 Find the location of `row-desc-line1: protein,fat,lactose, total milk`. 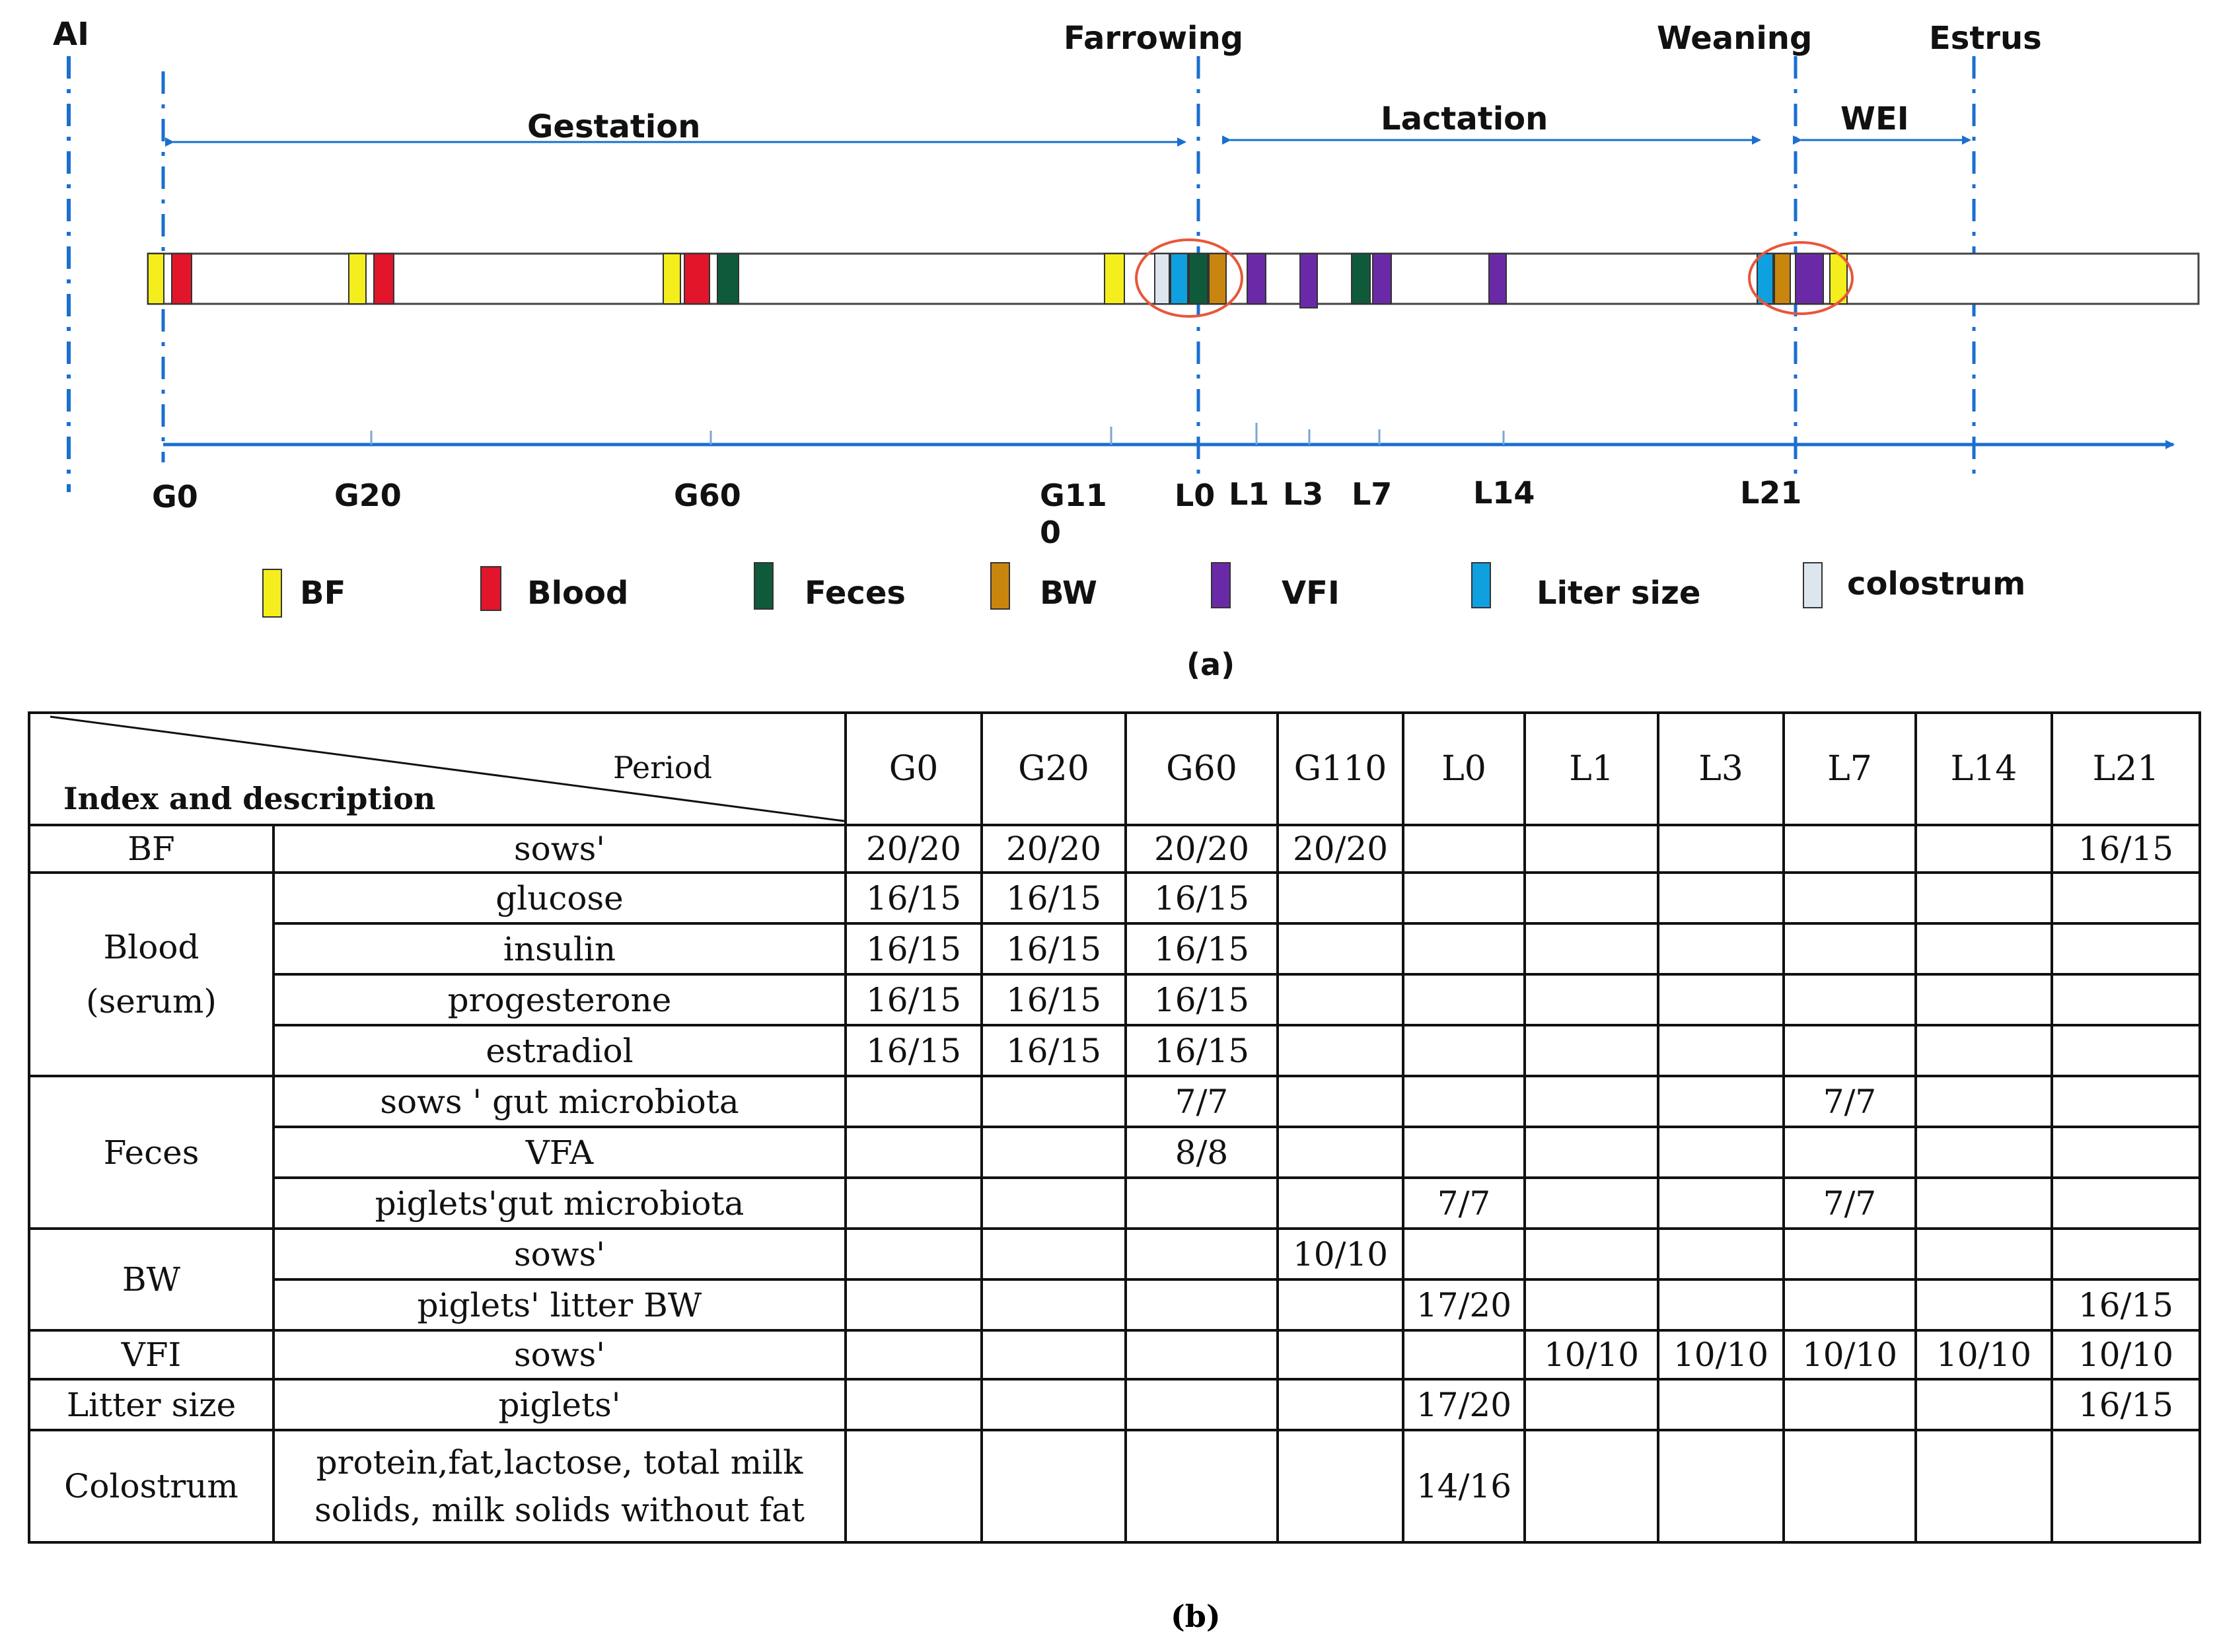

row-desc-line1: protein,fat,lactose, total milk is located at coordinates (559, 1463).